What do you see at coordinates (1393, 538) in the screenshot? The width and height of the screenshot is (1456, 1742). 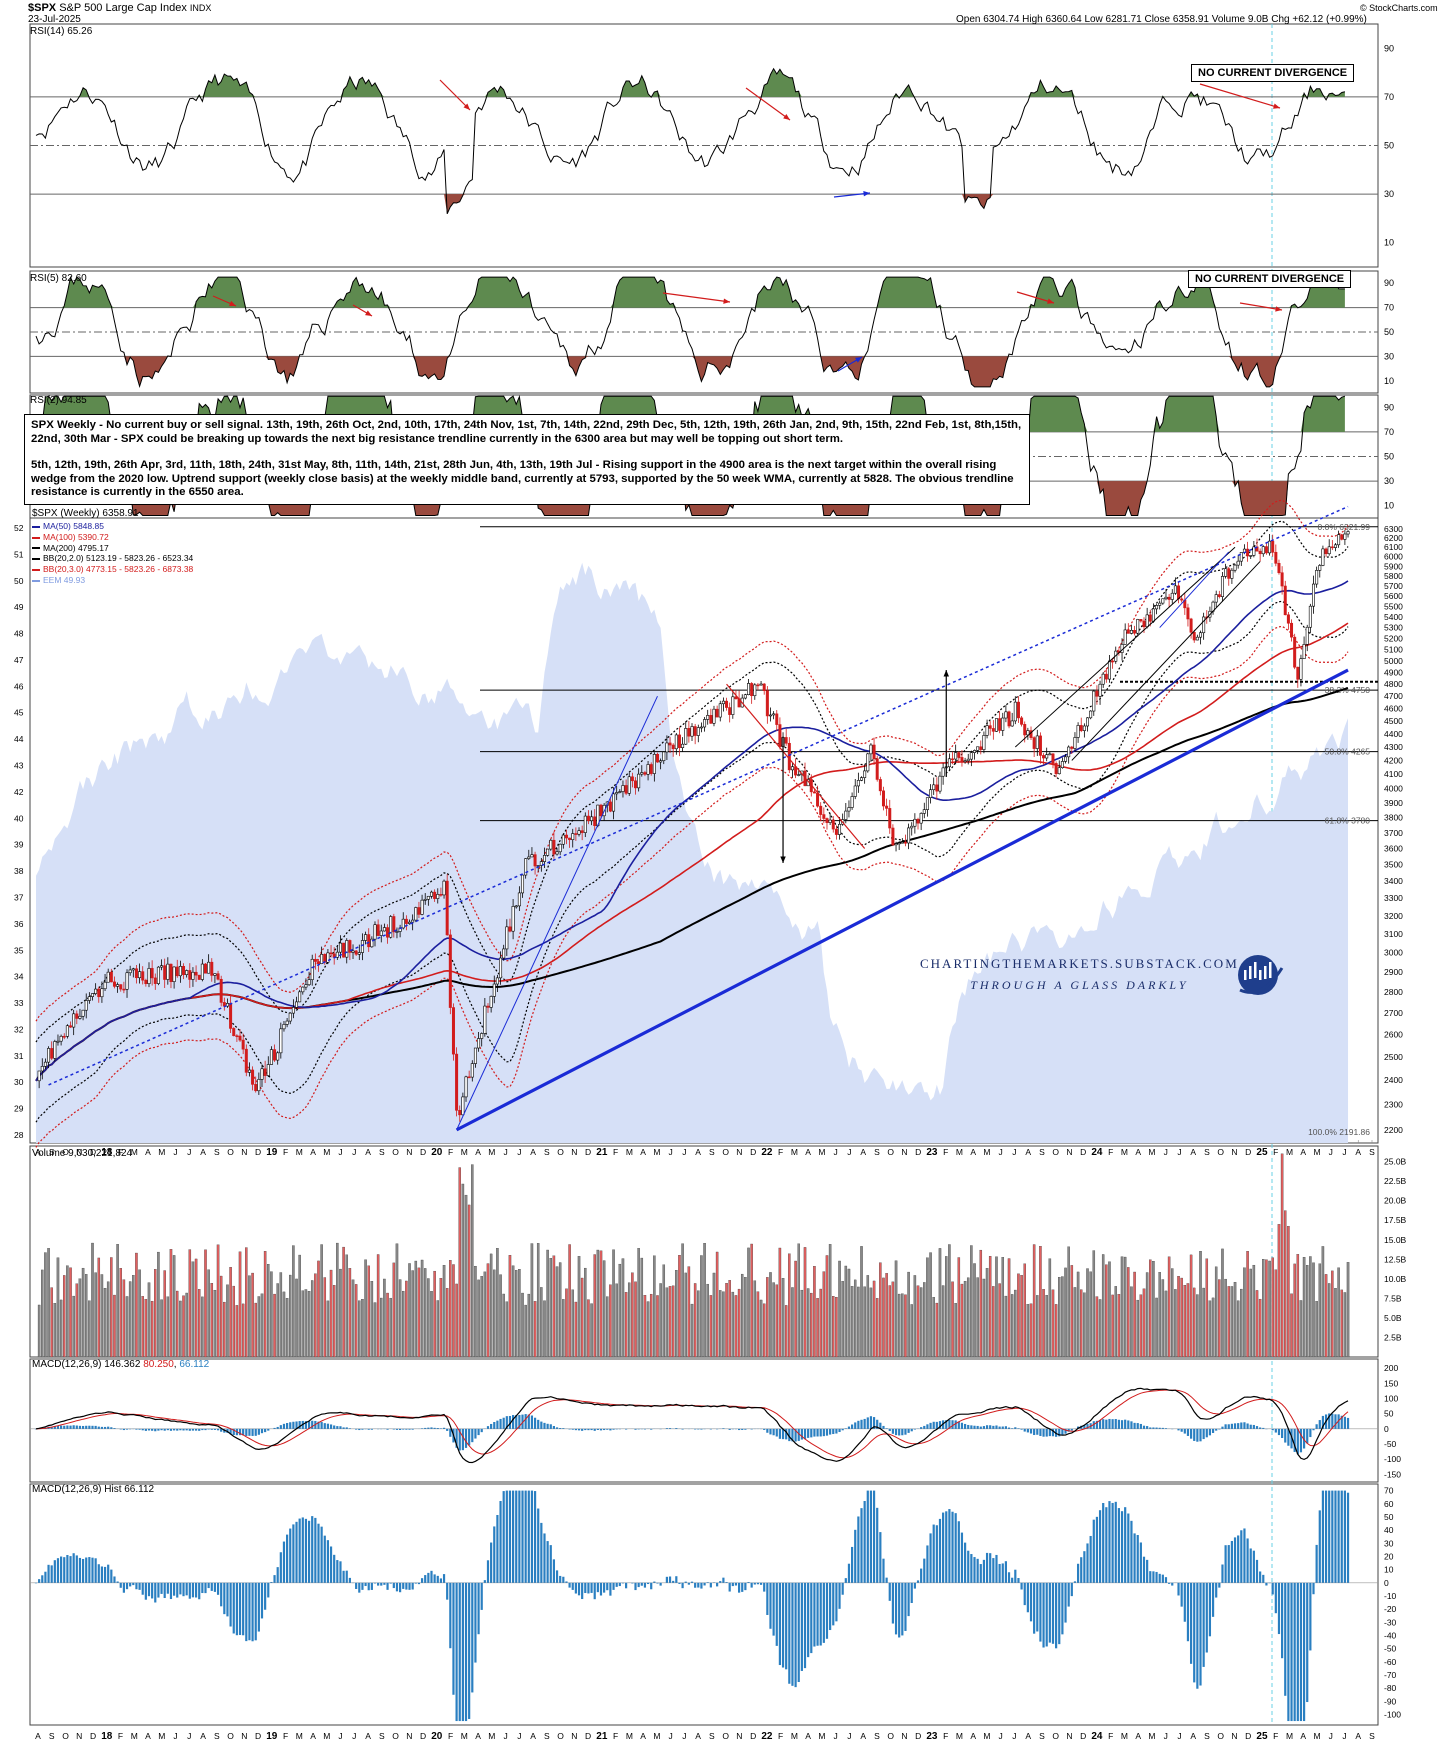 I see `price-tick-label: 6200` at bounding box center [1393, 538].